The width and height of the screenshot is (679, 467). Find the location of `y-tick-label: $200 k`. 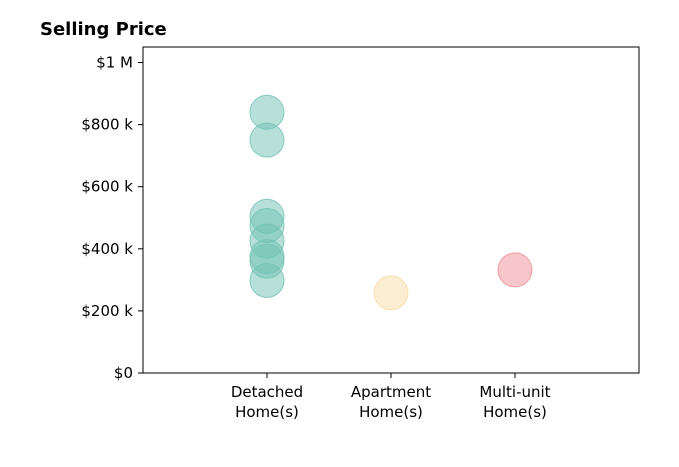

y-tick-label: $200 k is located at coordinates (107, 311).